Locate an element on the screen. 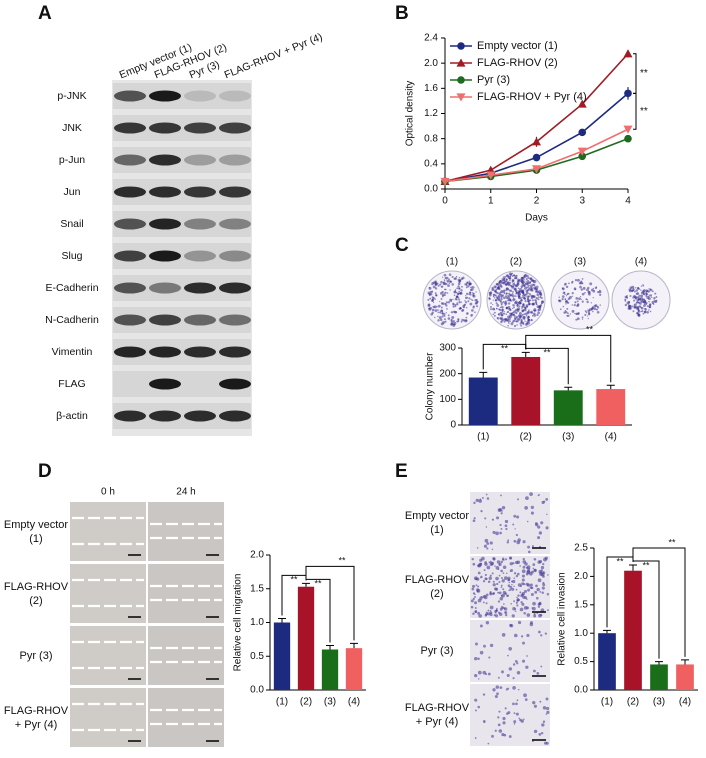 The height and width of the screenshot is (758, 706). y-tick-label: 0.4 is located at coordinates (431, 163).